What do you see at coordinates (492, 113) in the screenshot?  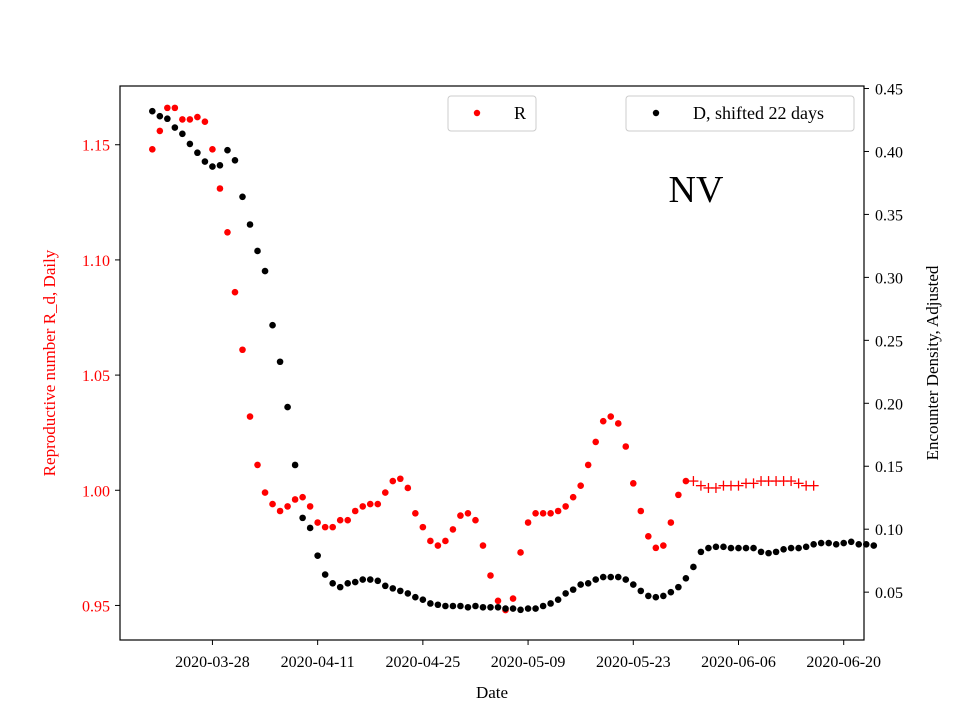 I see `legend-r: R` at bounding box center [492, 113].